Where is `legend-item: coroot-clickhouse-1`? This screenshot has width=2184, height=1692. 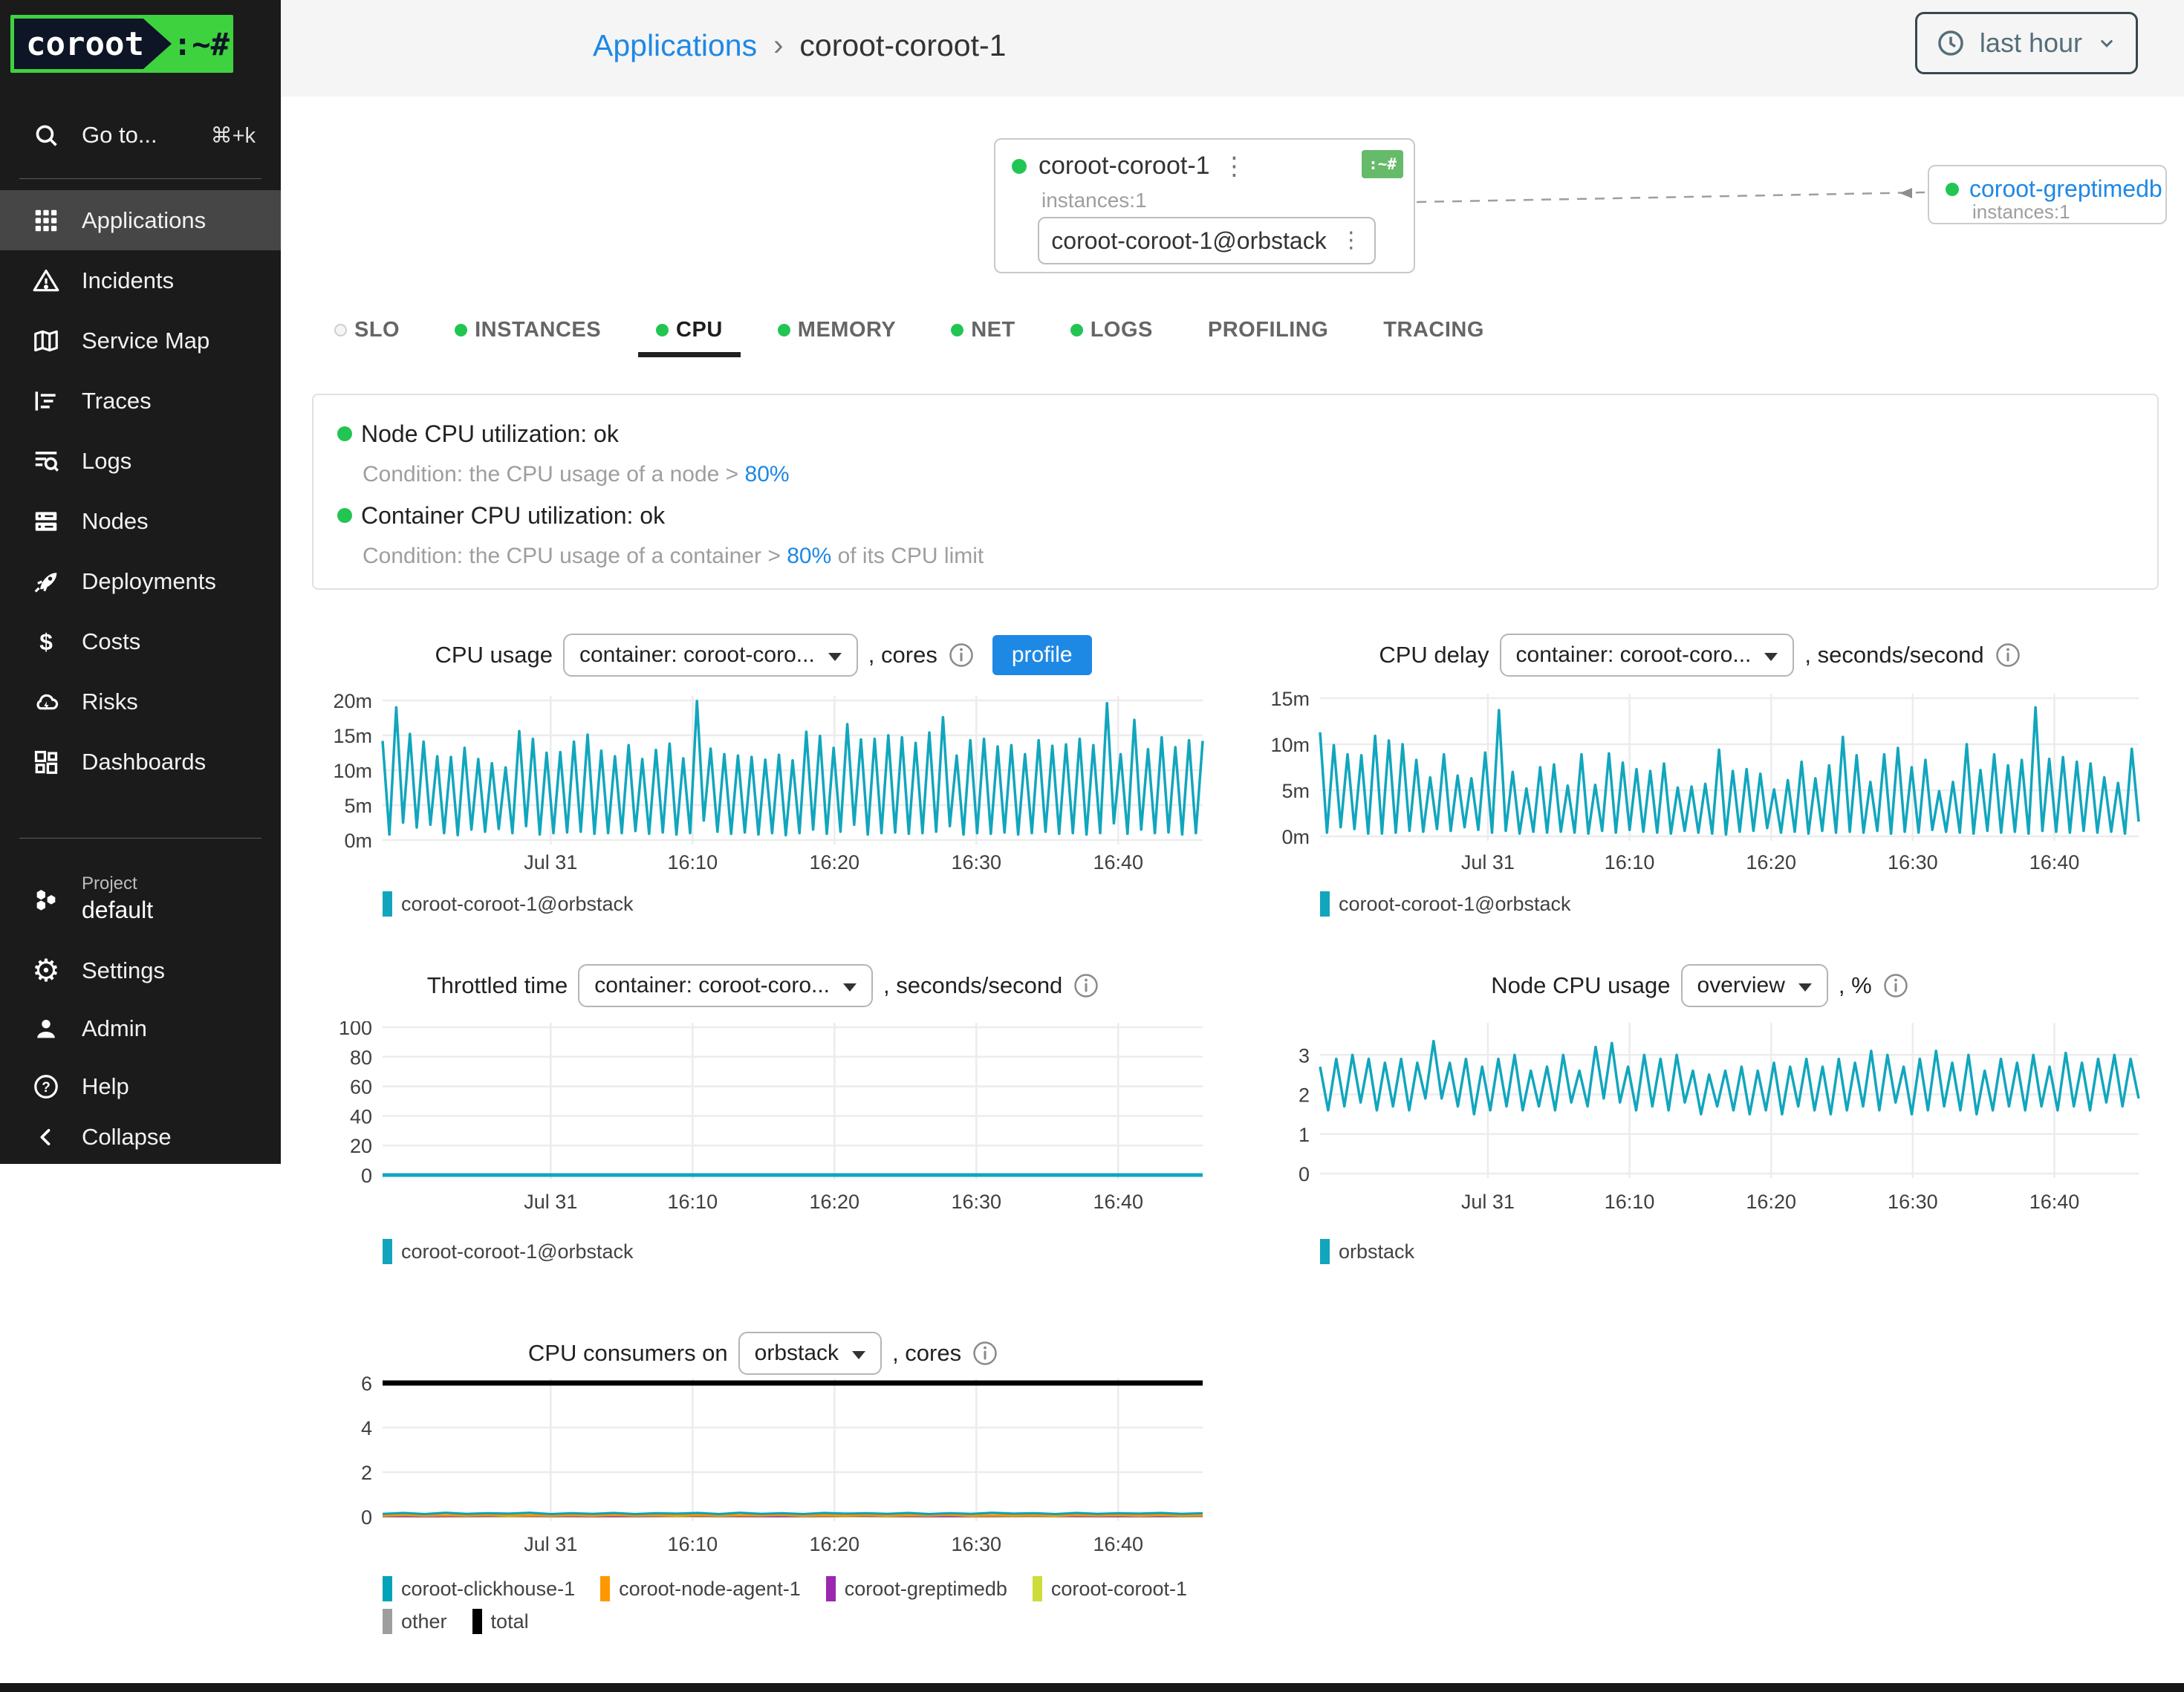 legend-item: coroot-clickhouse-1 is located at coordinates (479, 1588).